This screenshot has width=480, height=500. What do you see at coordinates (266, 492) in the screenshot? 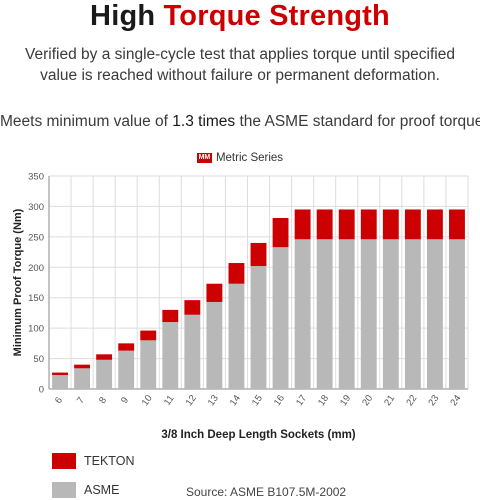
I see `source-note: Source: ASME B107.5M-2002` at bounding box center [266, 492].